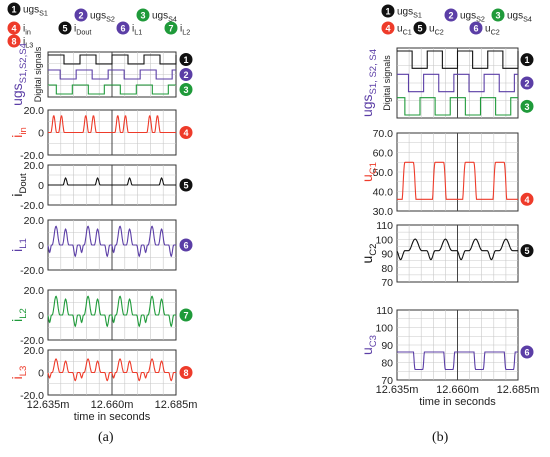 The height and width of the screenshot is (457, 550). Describe the element at coordinates (409, 13) in the screenshot. I see `b-legend-label-1: ugsS1` at that location.